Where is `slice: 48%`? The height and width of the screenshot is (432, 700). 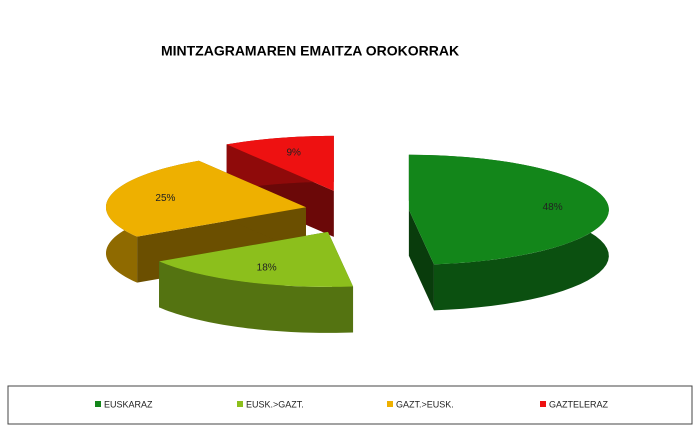
slice: 48% is located at coordinates (508, 232).